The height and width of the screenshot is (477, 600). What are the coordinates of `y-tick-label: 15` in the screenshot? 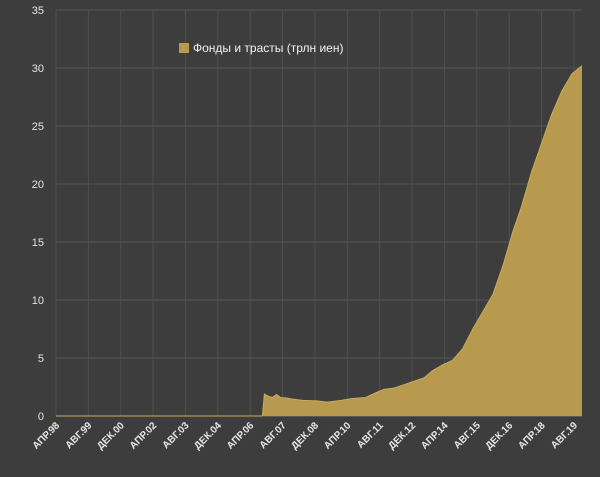 It's located at (38, 243).